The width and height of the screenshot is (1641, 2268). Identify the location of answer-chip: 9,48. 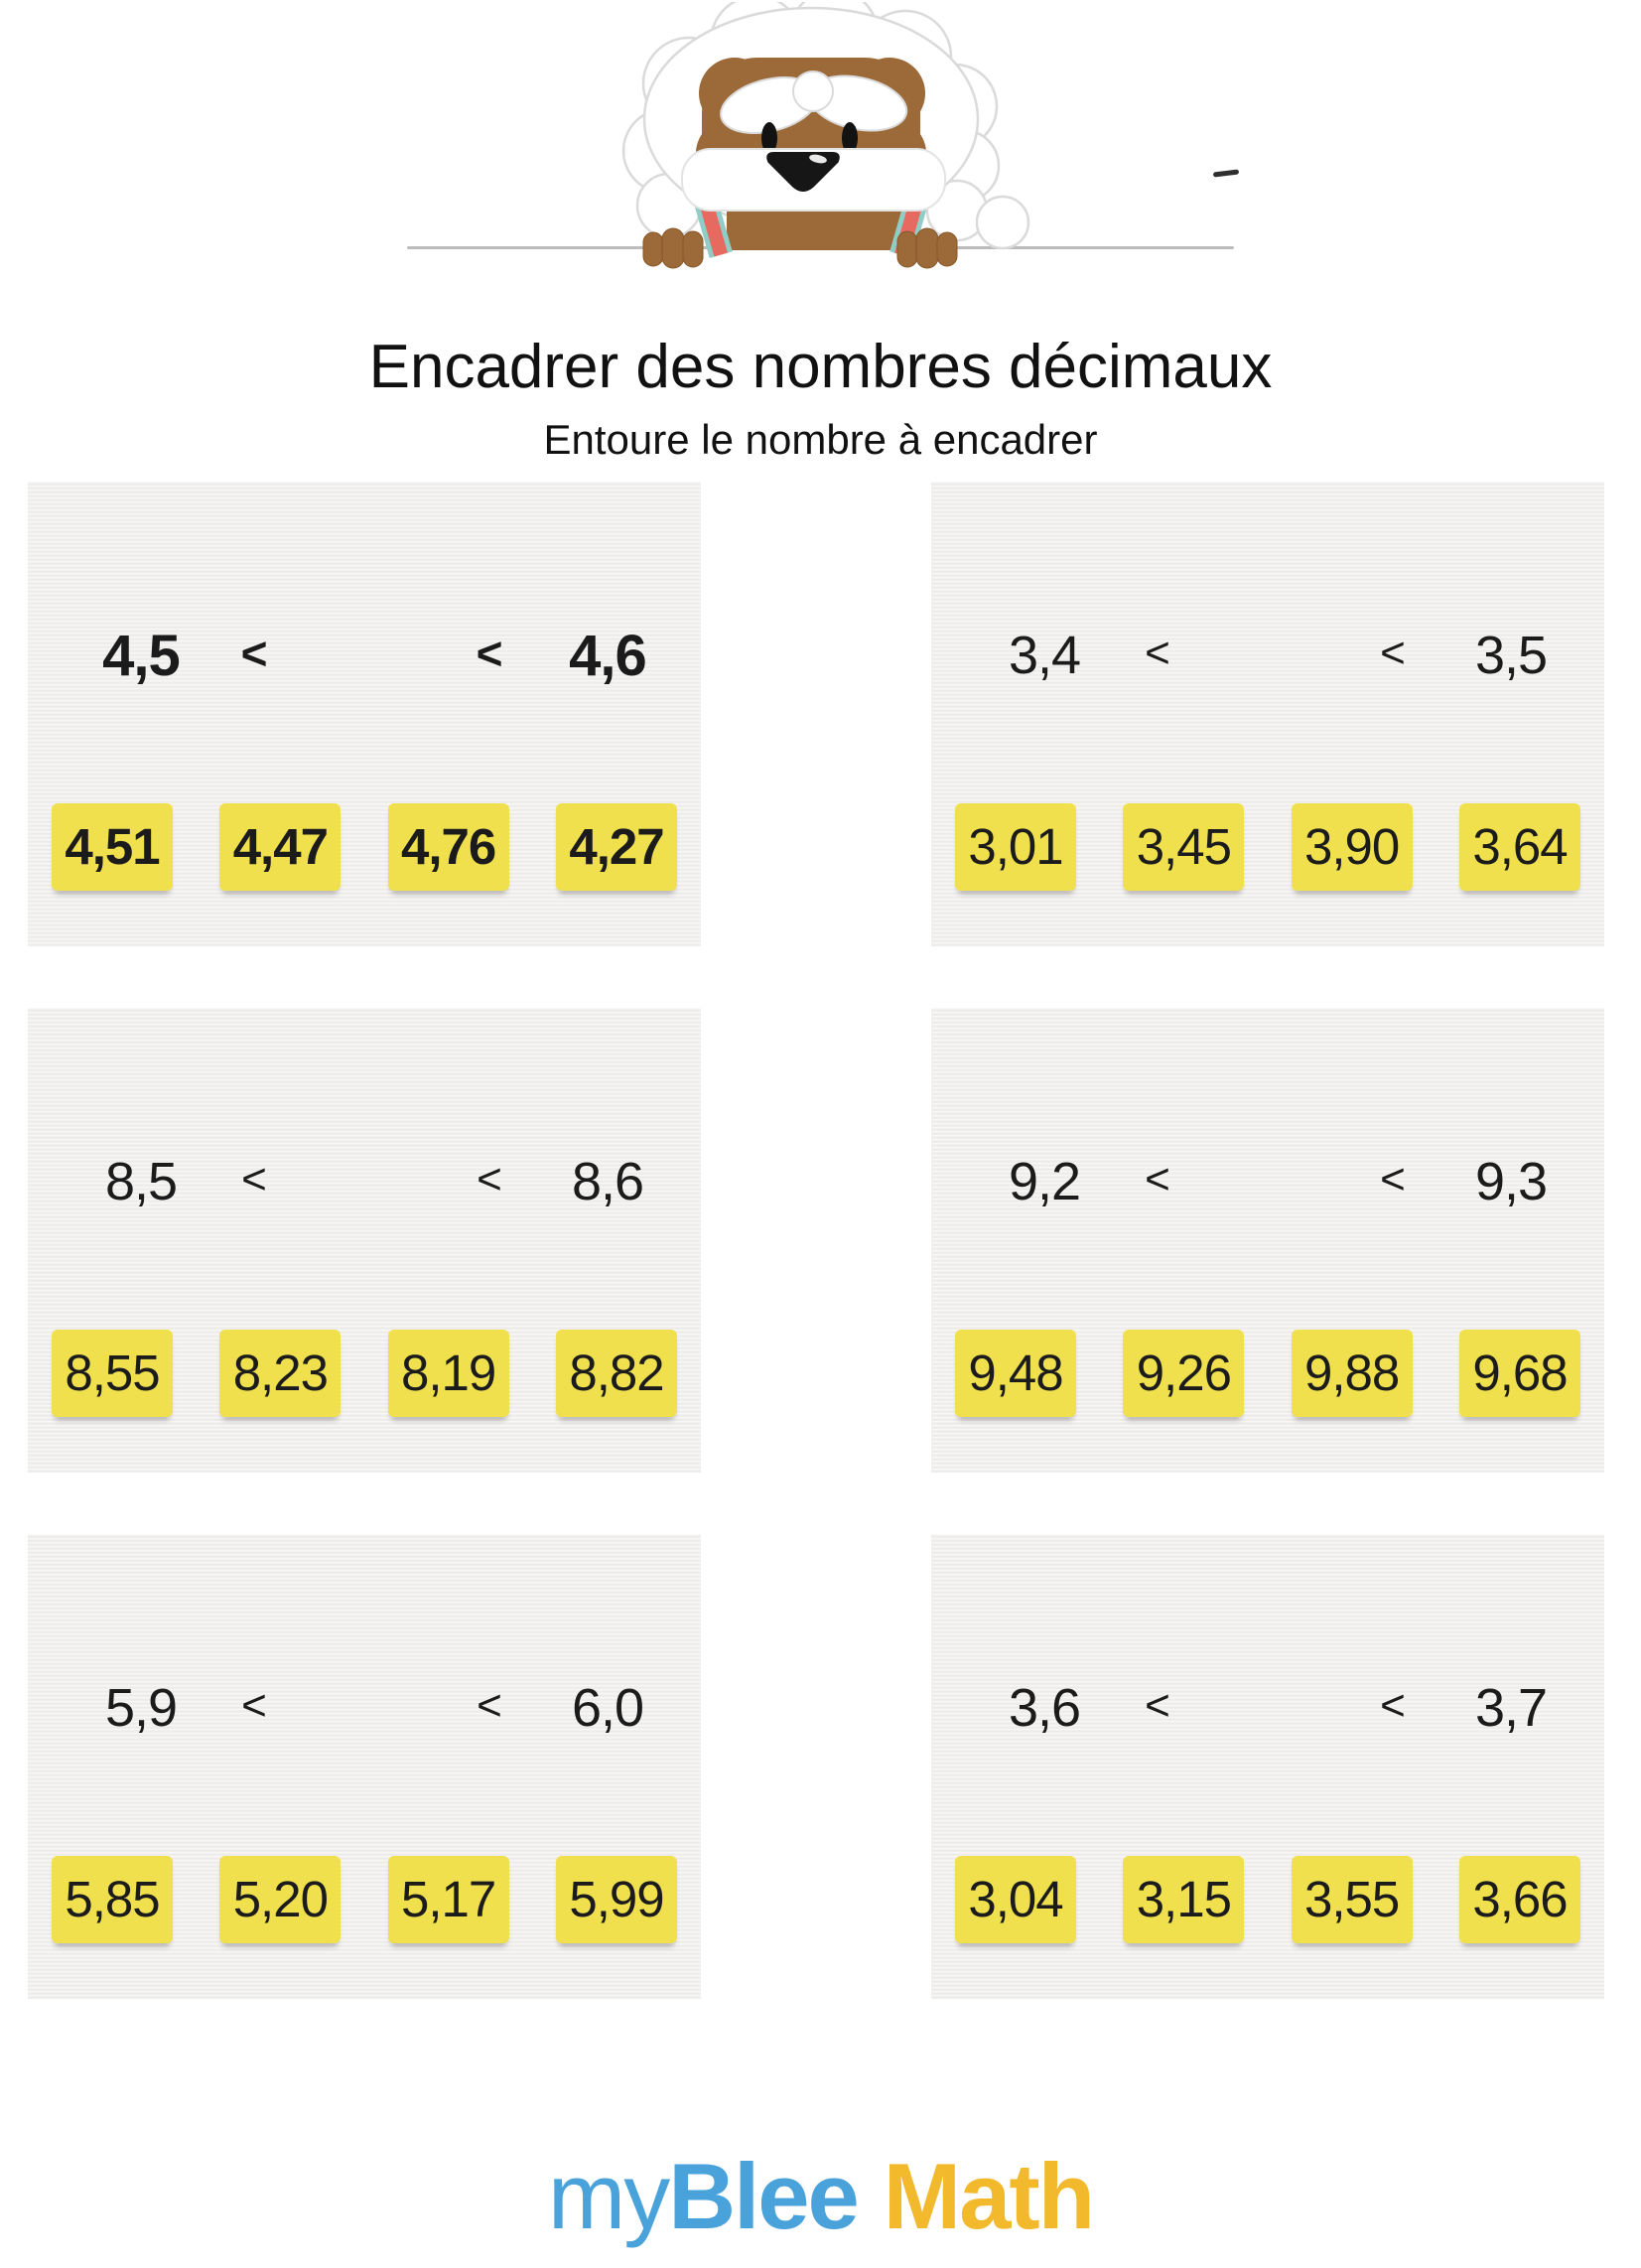
(1015, 1373).